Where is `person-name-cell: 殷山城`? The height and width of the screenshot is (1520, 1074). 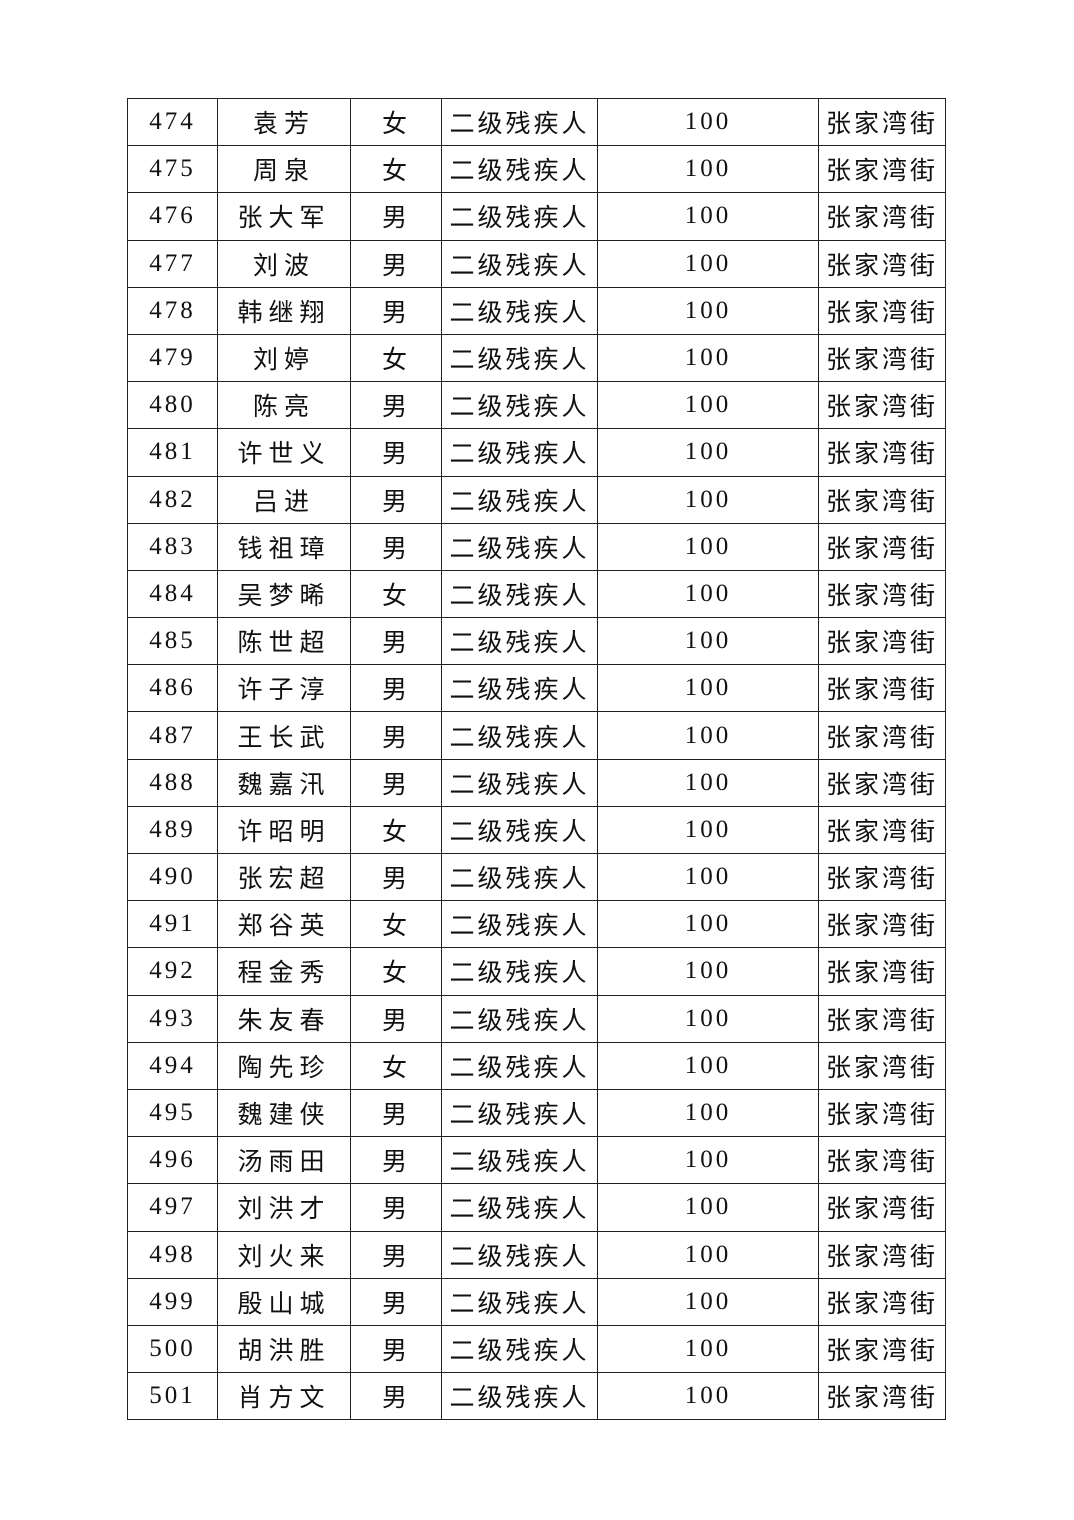
person-name-cell: 殷山城 is located at coordinates (284, 1301).